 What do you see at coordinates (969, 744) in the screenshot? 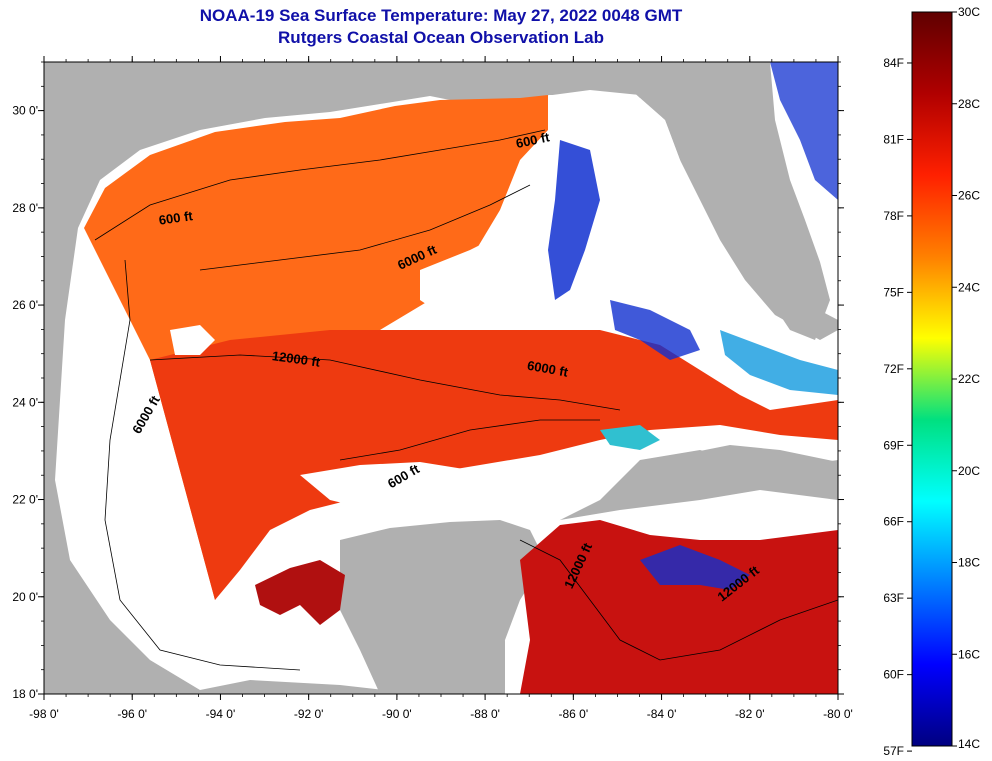
I see `colorbar-c-label: 14C` at bounding box center [969, 744].